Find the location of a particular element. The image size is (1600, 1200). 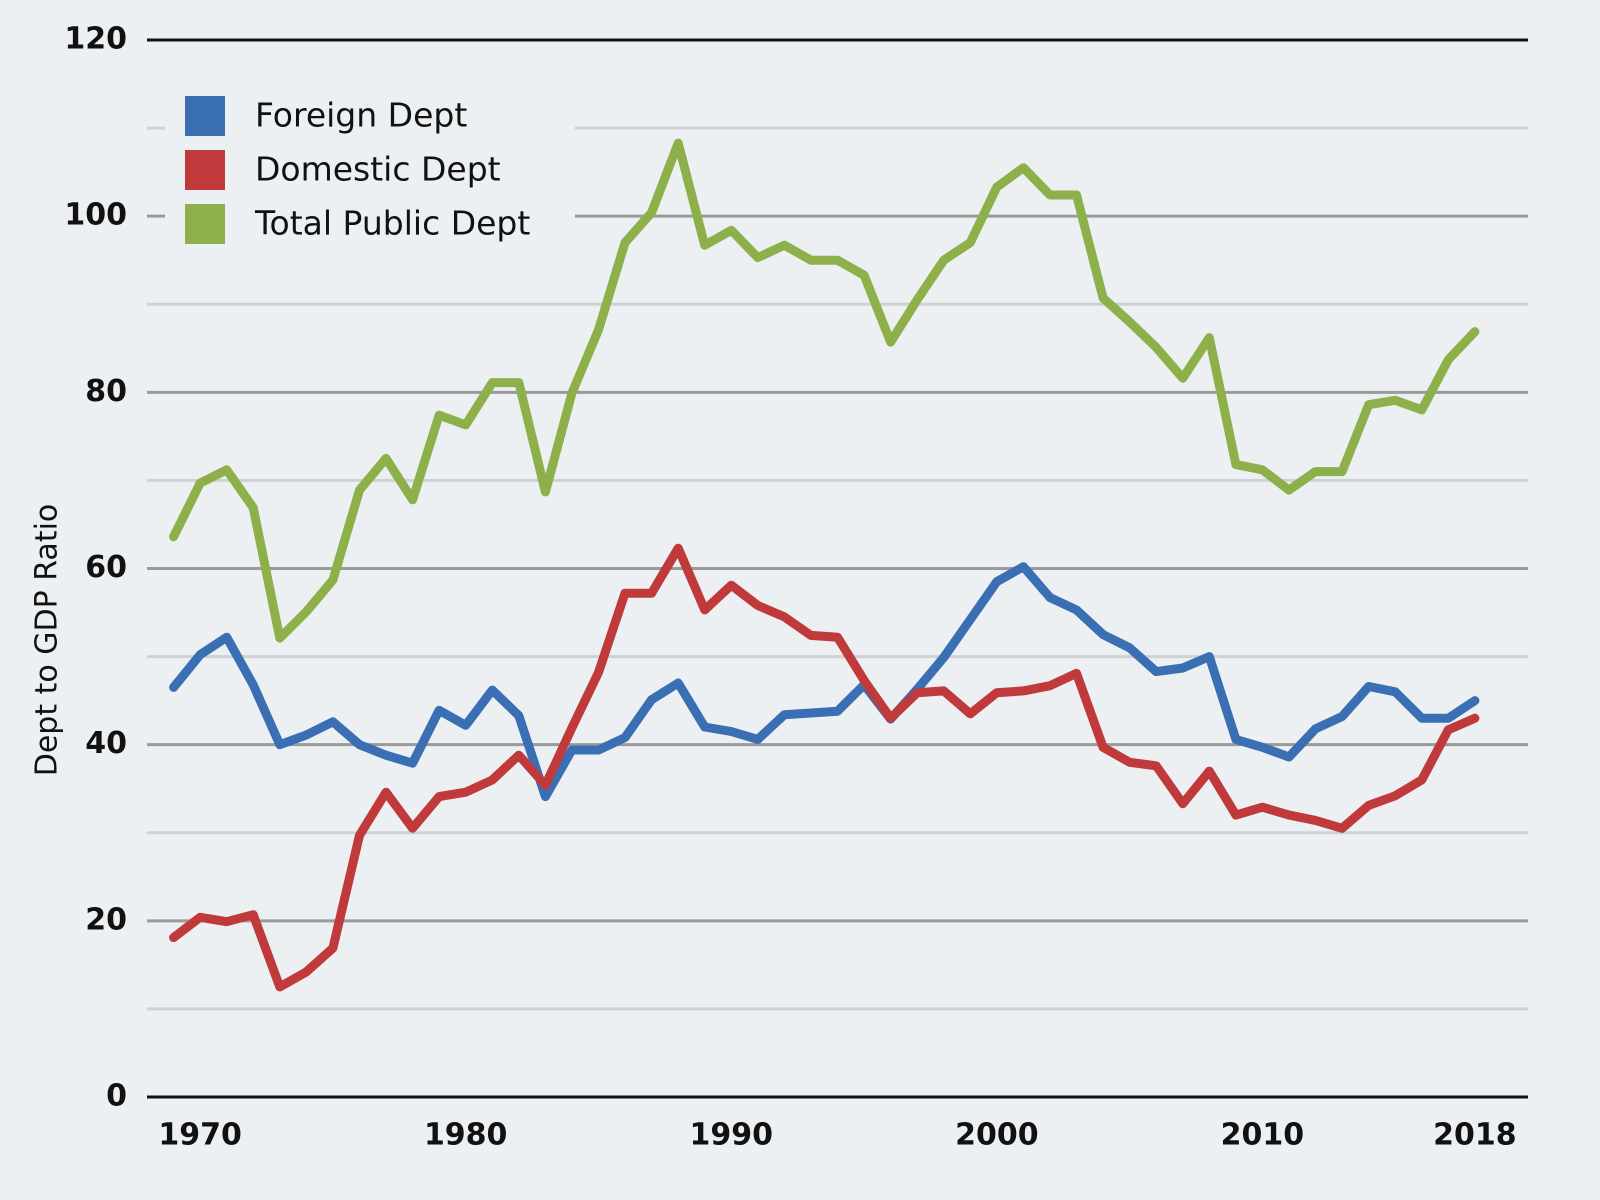

y-axis-label: Dept to GDP Ratio is located at coordinates (47, 640).